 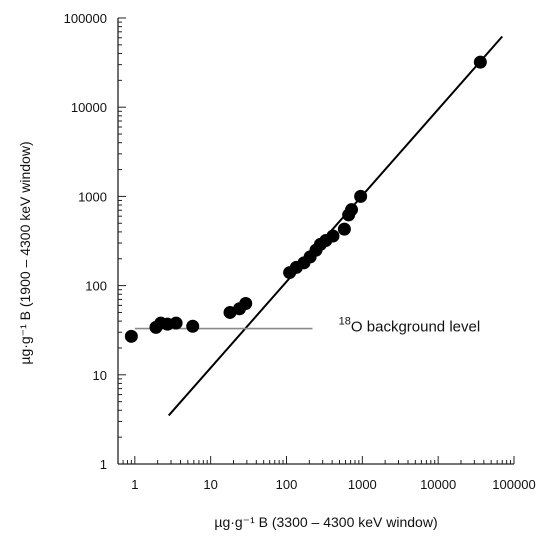 I want to click on y-tick-label: 10, so click(x=100, y=375).